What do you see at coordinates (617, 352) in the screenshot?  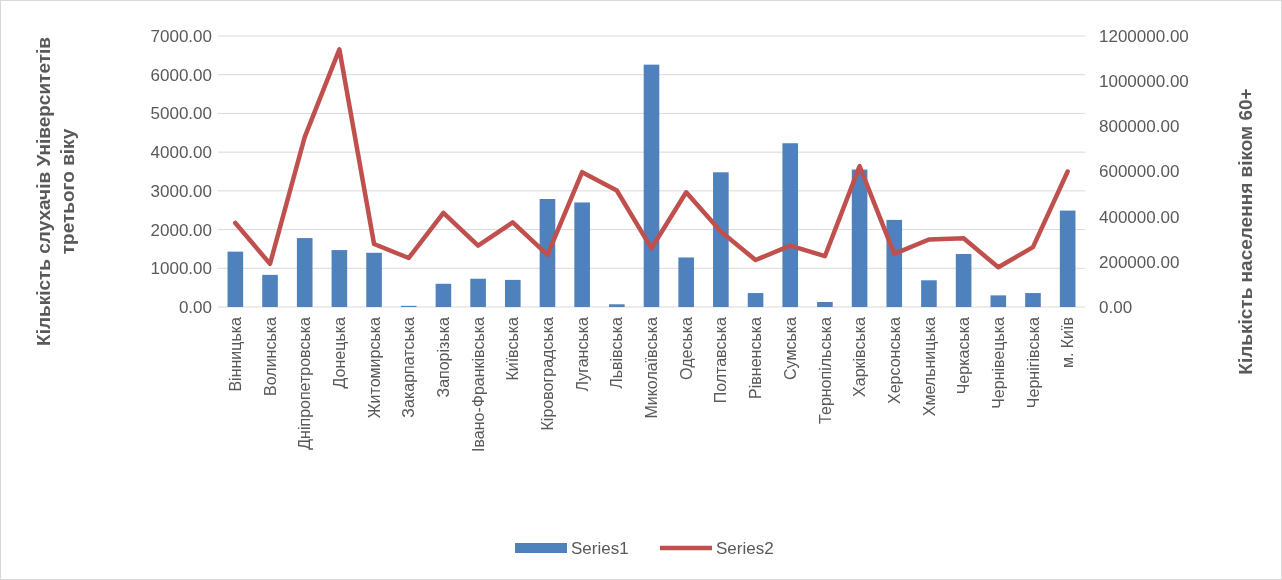 I see `x-tick-label: Львівська` at bounding box center [617, 352].